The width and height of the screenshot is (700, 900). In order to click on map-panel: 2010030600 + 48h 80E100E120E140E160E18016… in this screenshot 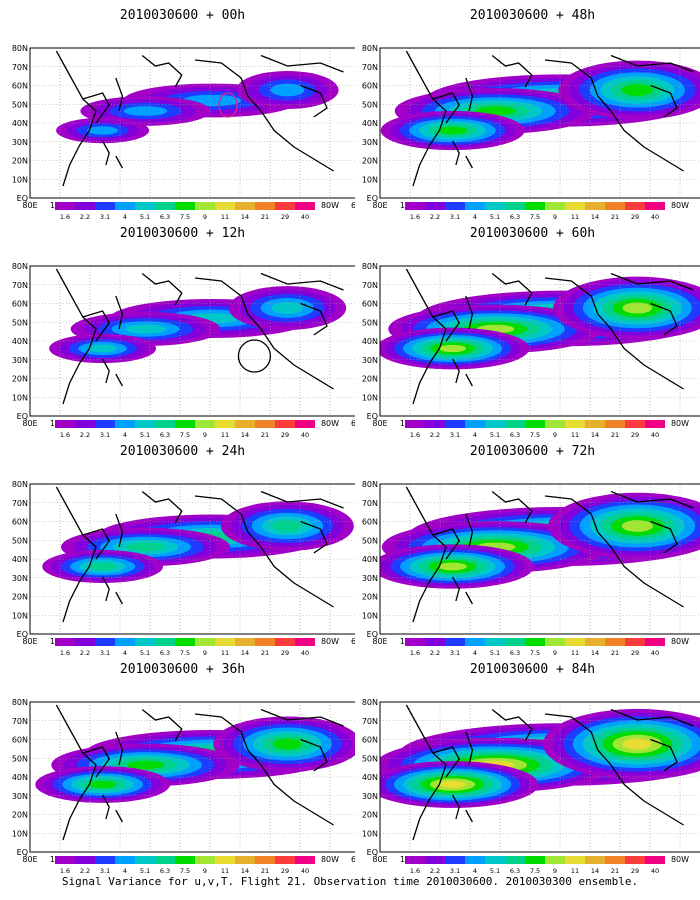, I will do `click(530, 120)`.